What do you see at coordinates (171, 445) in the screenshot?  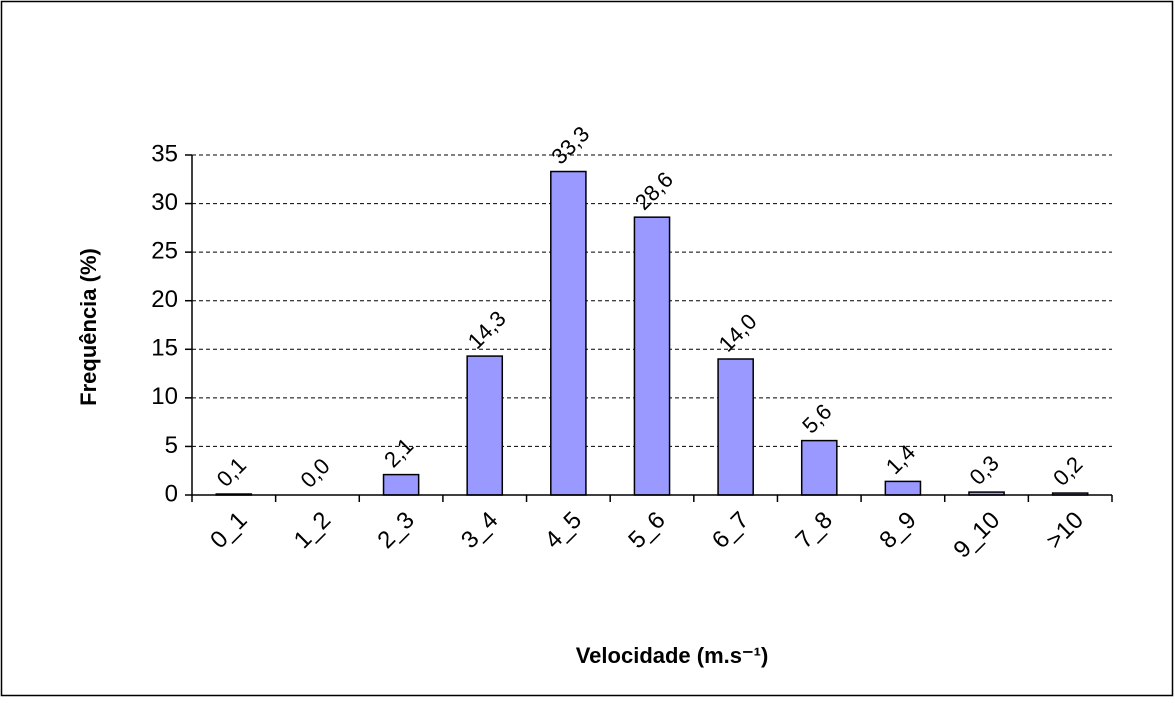 I see `y-tick-label: 5` at bounding box center [171, 445].